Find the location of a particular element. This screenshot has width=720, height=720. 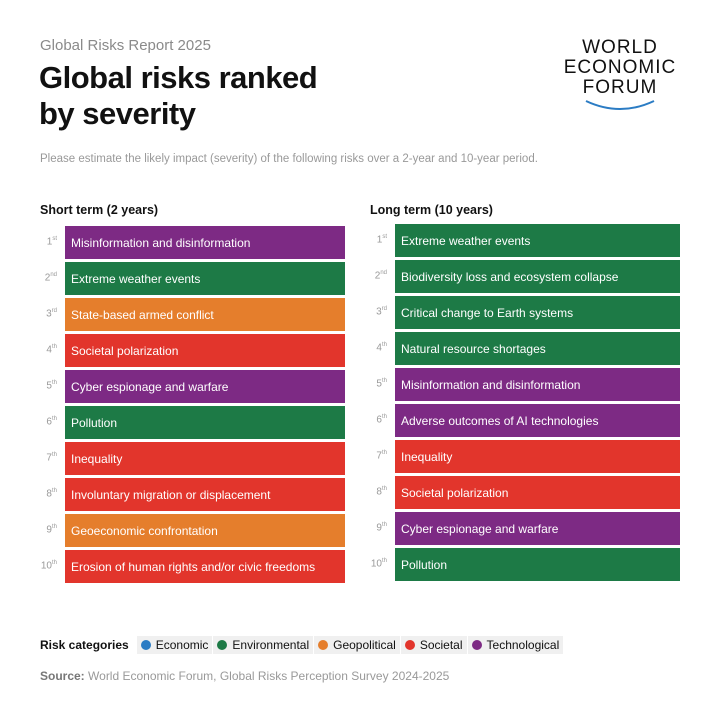

risk-row: Societal polarization is located at coordinates (537, 492).